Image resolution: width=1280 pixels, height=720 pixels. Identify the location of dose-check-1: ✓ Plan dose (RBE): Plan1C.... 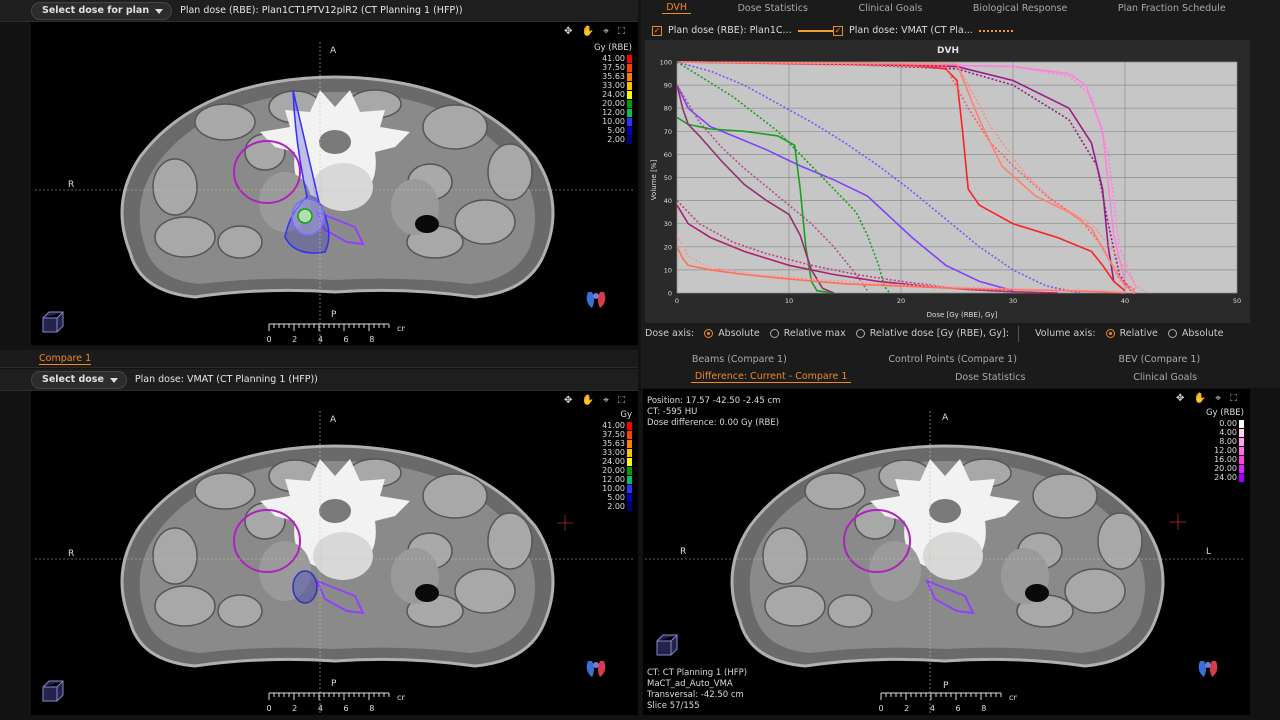
(743, 30).